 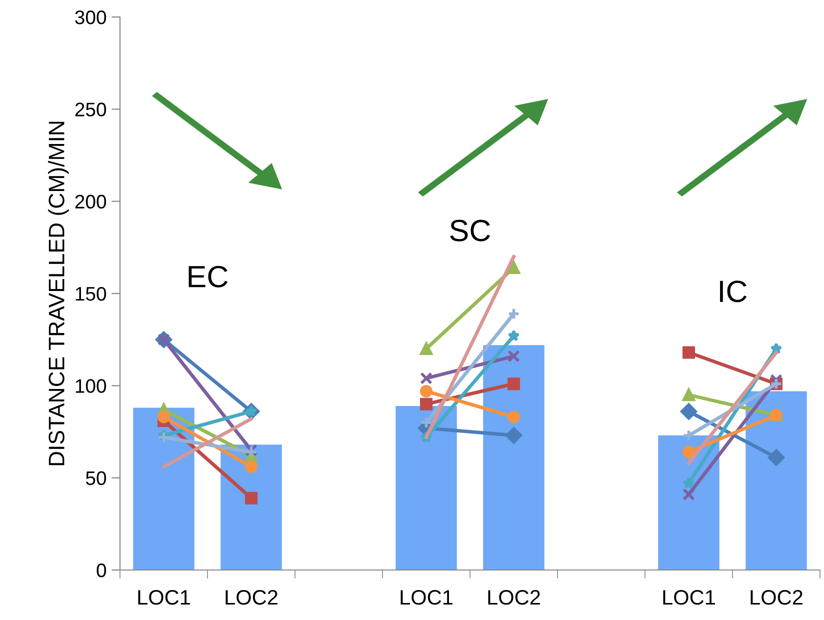 What do you see at coordinates (58, 294) in the screenshot?
I see `y-axis-title: DISTANCE TRAVELLED (CM)/MIN` at bounding box center [58, 294].